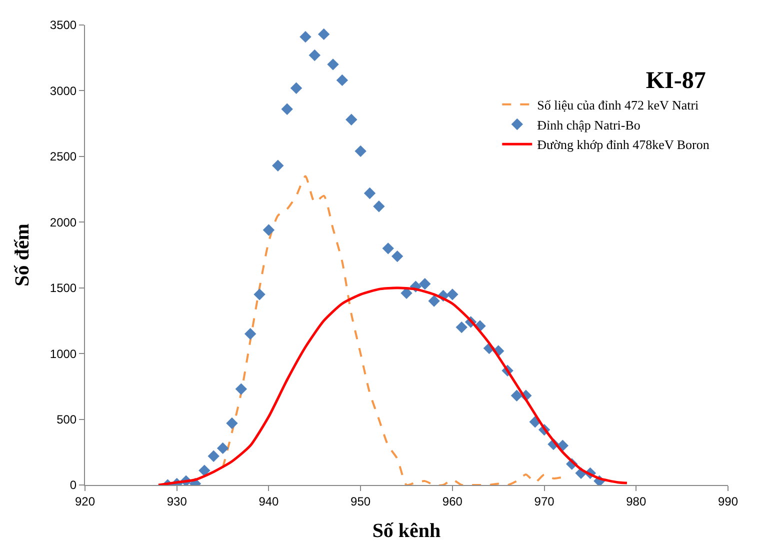  What do you see at coordinates (66, 419) in the screenshot?
I see `y-tick-label: 500` at bounding box center [66, 419].